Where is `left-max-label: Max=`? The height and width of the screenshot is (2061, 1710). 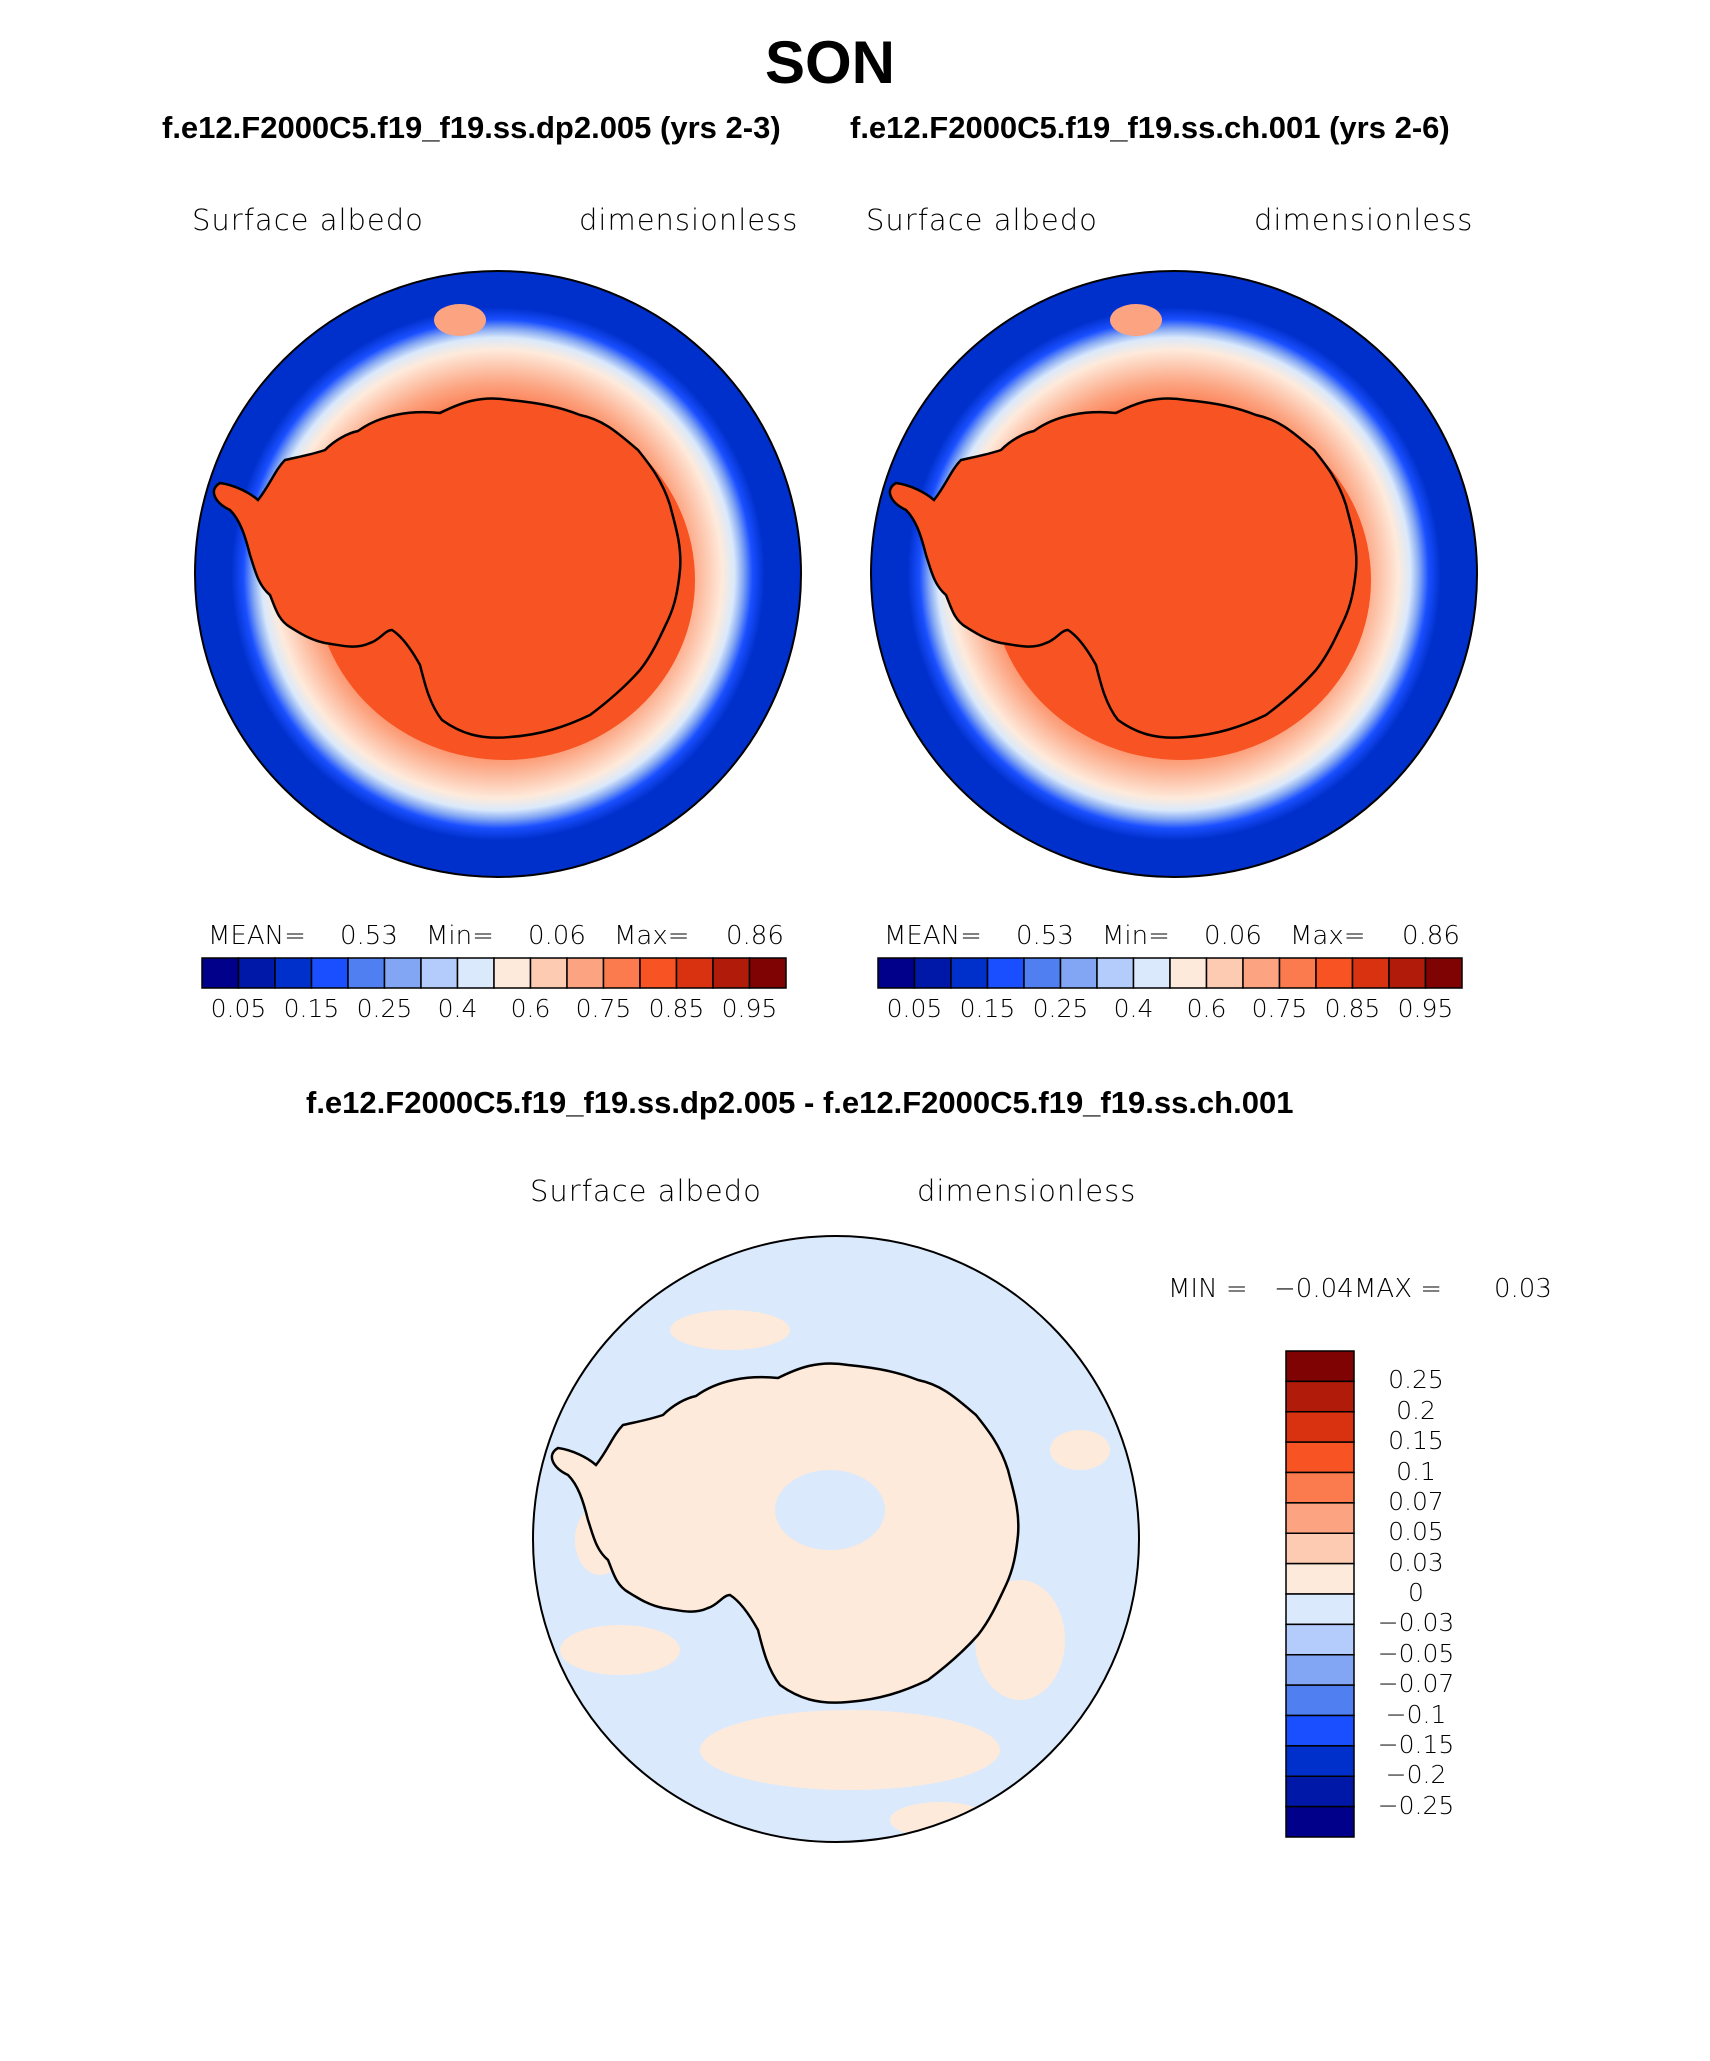 left-max-label: Max= is located at coordinates (652, 936).